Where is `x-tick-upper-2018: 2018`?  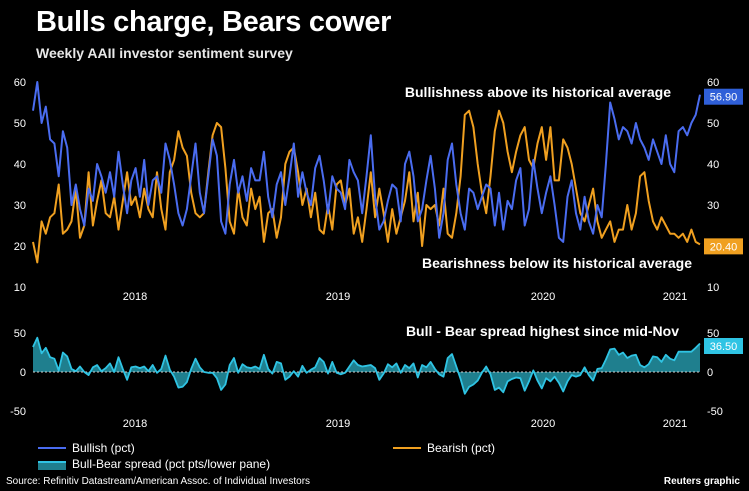 x-tick-upper-2018: 2018 is located at coordinates (135, 297).